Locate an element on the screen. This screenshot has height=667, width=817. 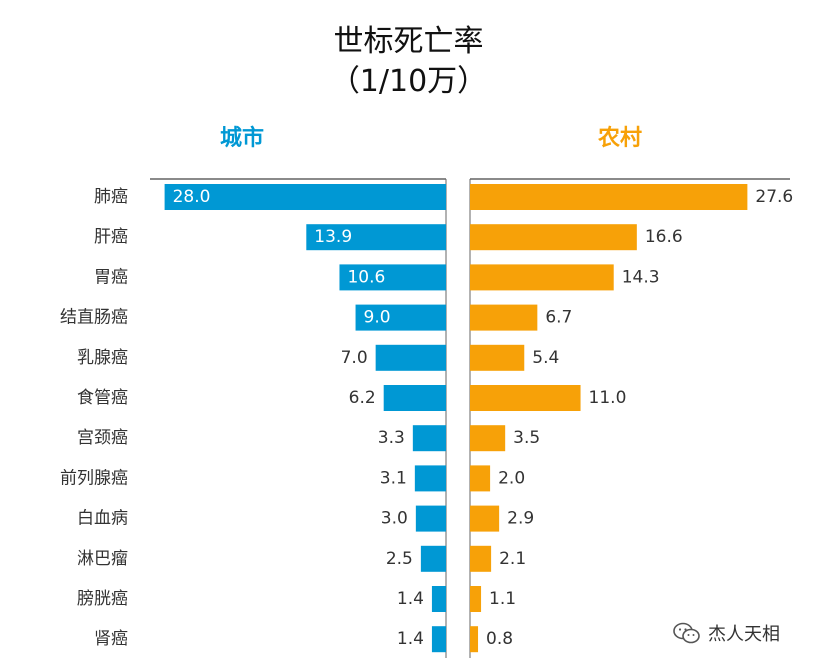
category-label: 淋巴瘤 is located at coordinates (102, 559).